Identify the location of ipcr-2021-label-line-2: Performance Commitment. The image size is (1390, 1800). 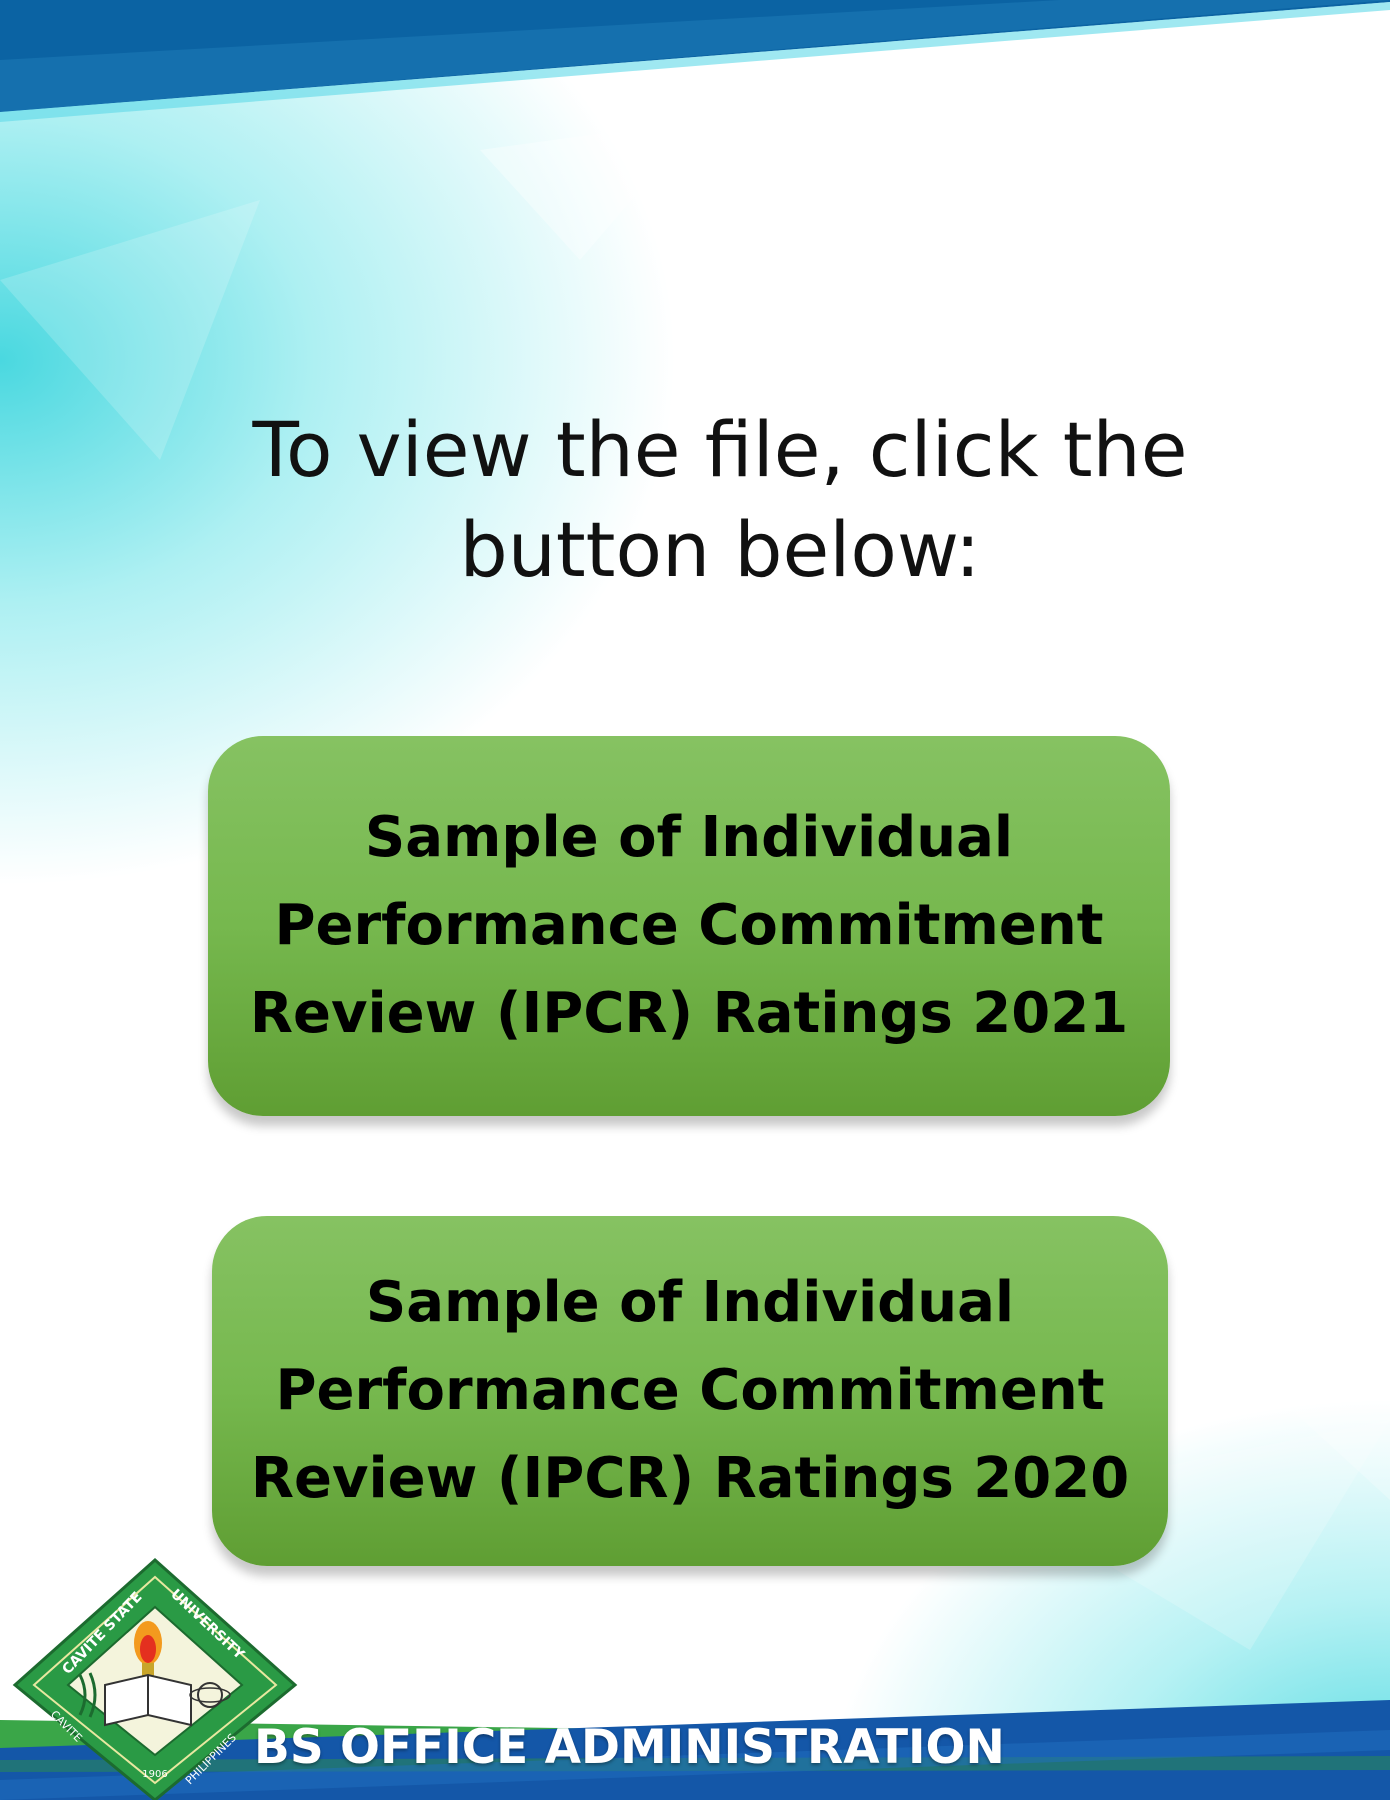
(689, 925).